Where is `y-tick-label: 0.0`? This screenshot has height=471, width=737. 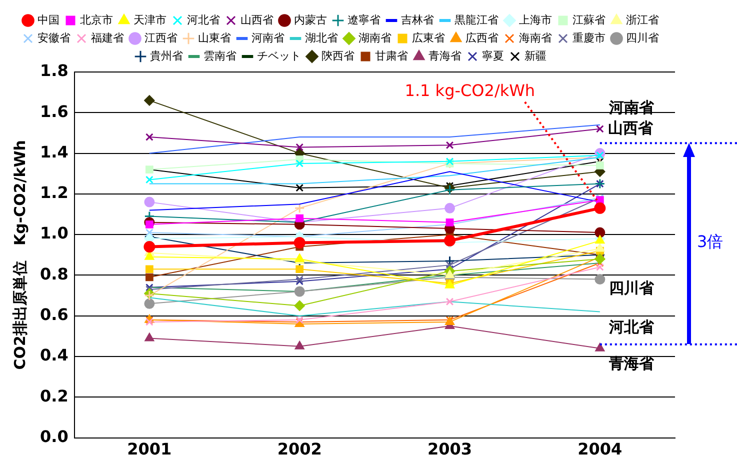
y-tick-label: 0.0 is located at coordinates (54, 436).